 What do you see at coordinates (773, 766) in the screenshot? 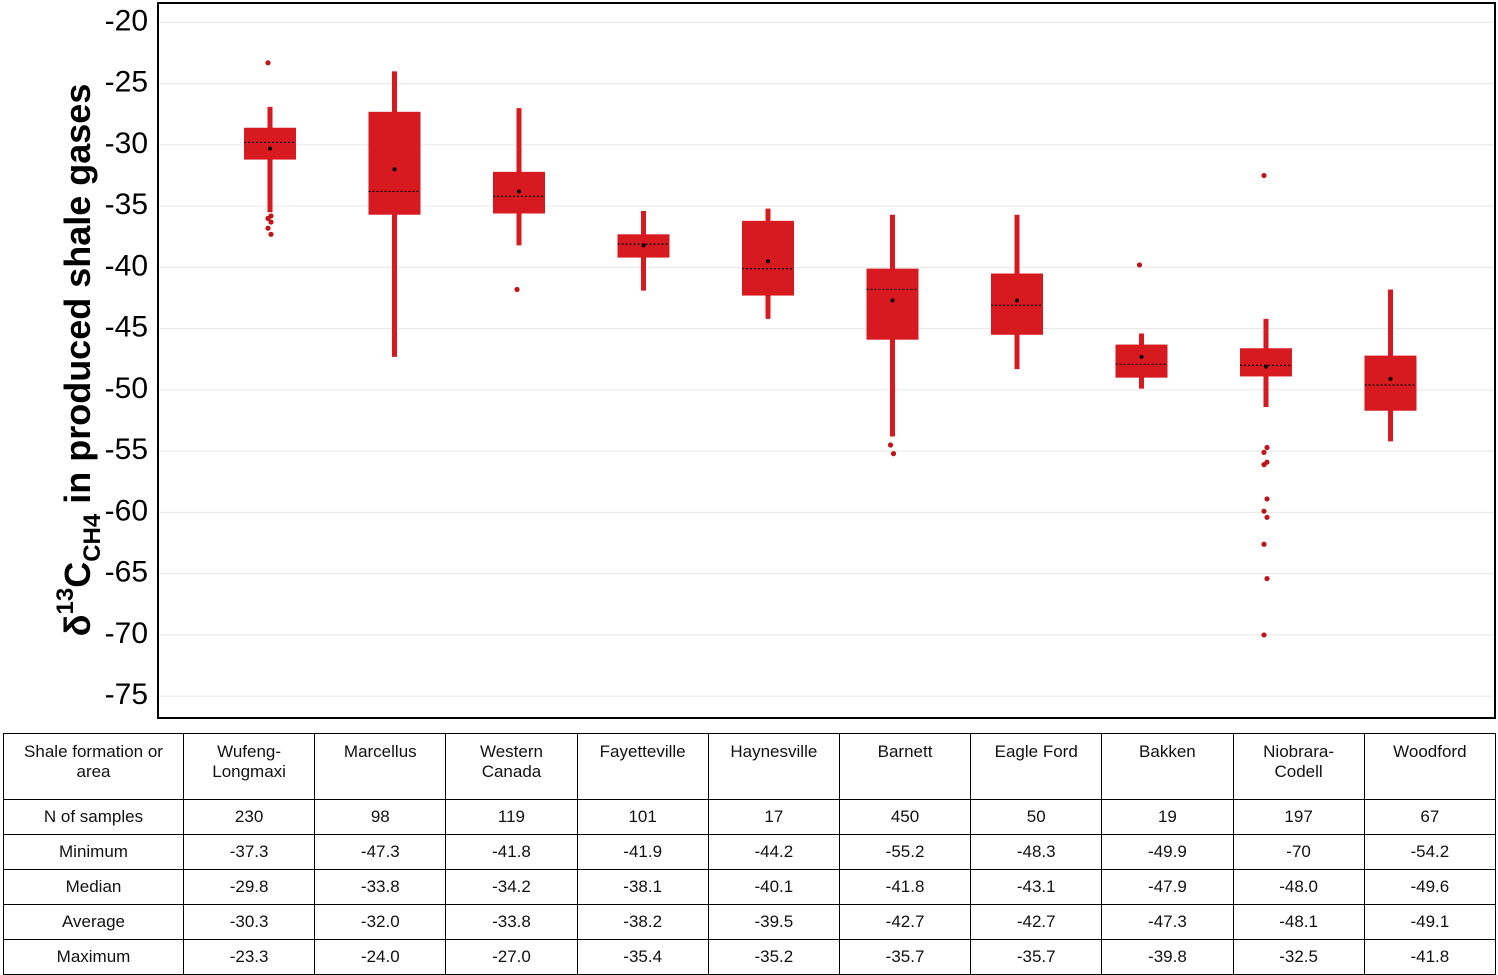
I see `column-header: Haynesville` at bounding box center [773, 766].